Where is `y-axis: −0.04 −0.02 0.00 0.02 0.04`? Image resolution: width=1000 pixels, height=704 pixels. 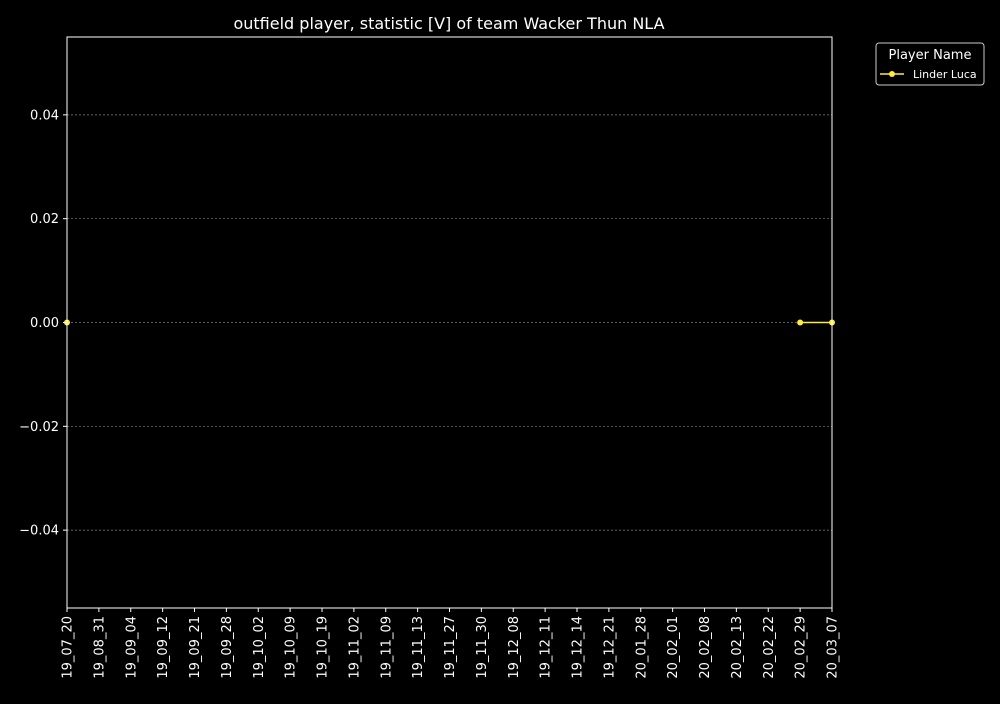
y-axis: −0.04 −0.02 0.00 0.02 0.04 is located at coordinates (43, 323).